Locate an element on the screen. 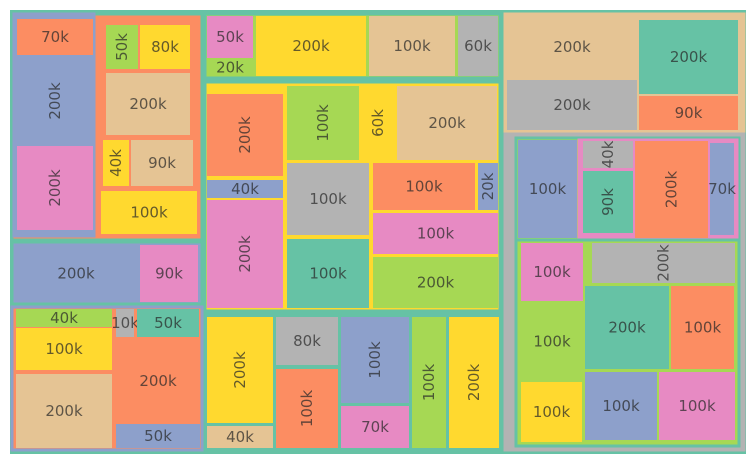 The image size is (756, 464). treemap-cell-label: 10k is located at coordinates (125, 323).